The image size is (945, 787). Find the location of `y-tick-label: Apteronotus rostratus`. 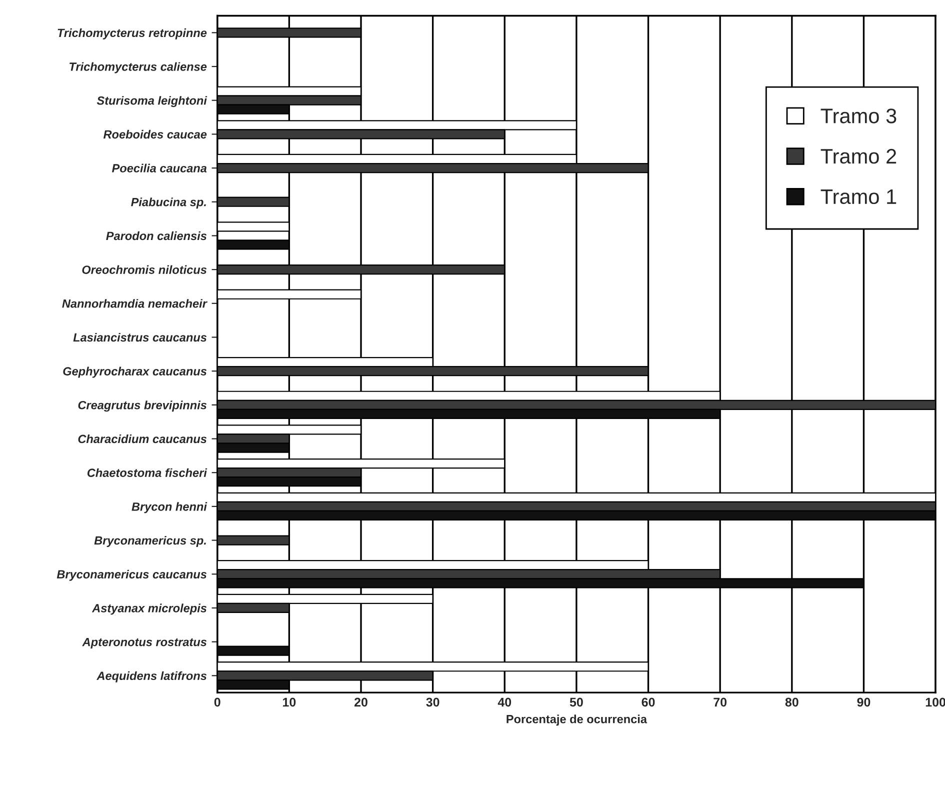

y-tick-label: Apteronotus rostratus is located at coordinates (144, 643).